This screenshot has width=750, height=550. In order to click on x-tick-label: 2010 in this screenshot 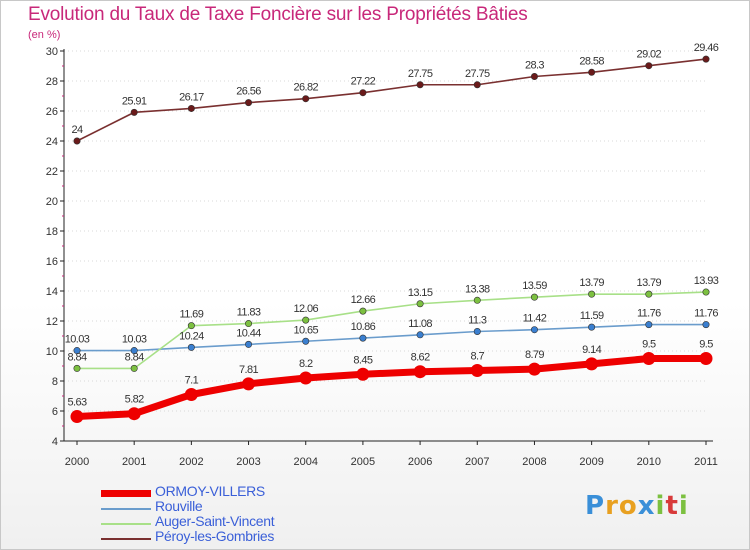, I will do `click(649, 462)`.